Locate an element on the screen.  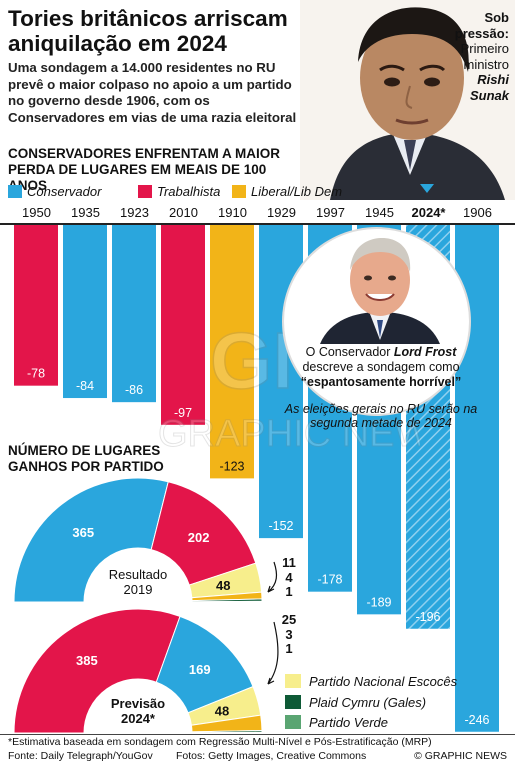
legend-item-labour: Trabalhista is located at coordinates (179, 191).